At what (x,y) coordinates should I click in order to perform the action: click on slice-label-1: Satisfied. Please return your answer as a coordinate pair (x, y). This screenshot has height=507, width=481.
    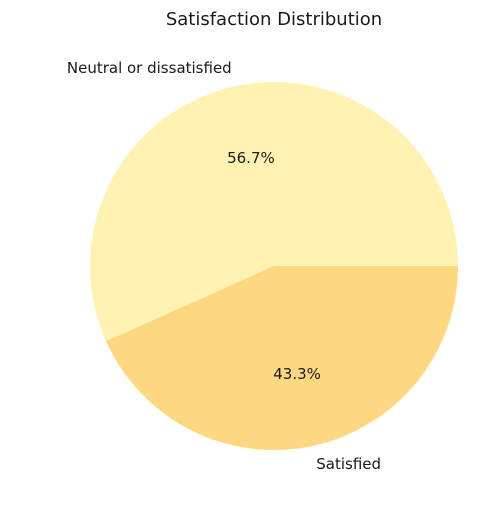
    Looking at the image, I should click on (348, 464).